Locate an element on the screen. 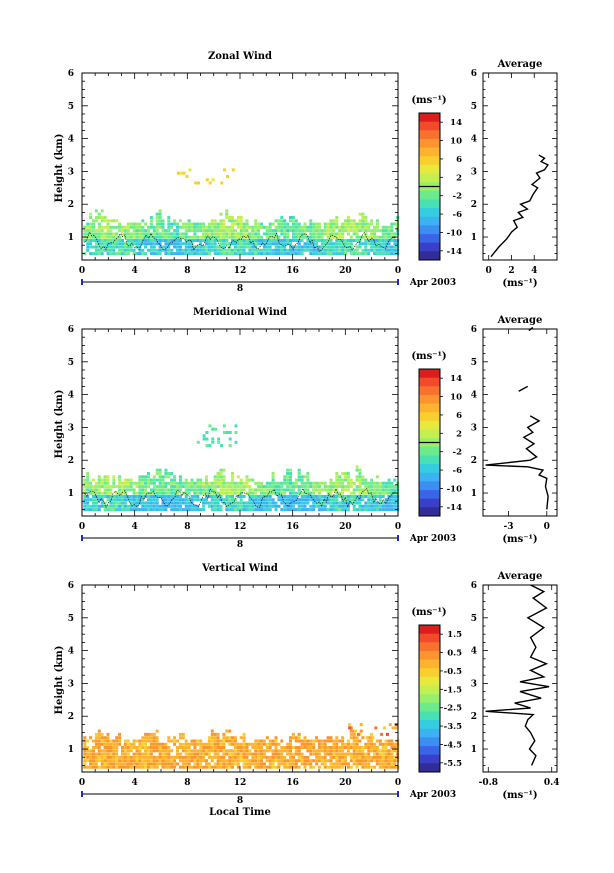  colorbar-swatch is located at coordinates (429, 664).